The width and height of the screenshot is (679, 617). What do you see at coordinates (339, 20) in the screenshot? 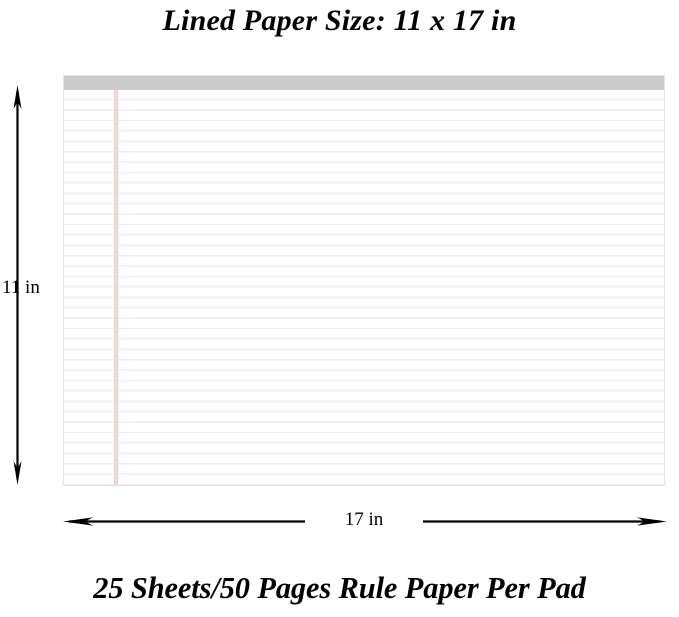
I see `page-title: Lined Paper Size: 11 x 17 in` at bounding box center [339, 20].